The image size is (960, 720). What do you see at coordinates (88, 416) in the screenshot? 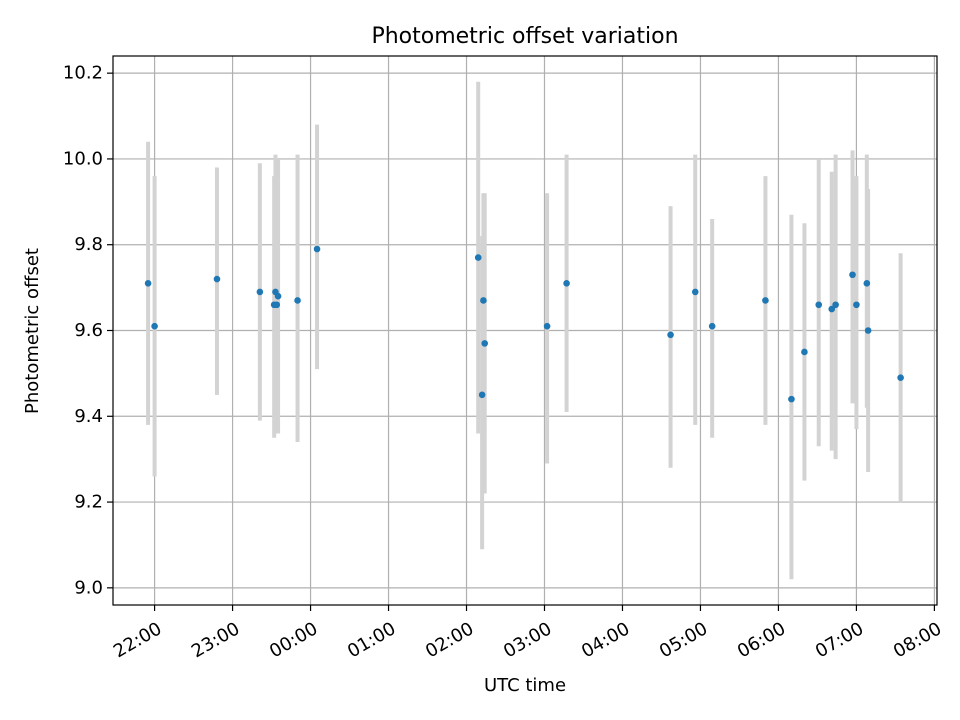
I see `y-tick-label: 9.4` at bounding box center [88, 416].